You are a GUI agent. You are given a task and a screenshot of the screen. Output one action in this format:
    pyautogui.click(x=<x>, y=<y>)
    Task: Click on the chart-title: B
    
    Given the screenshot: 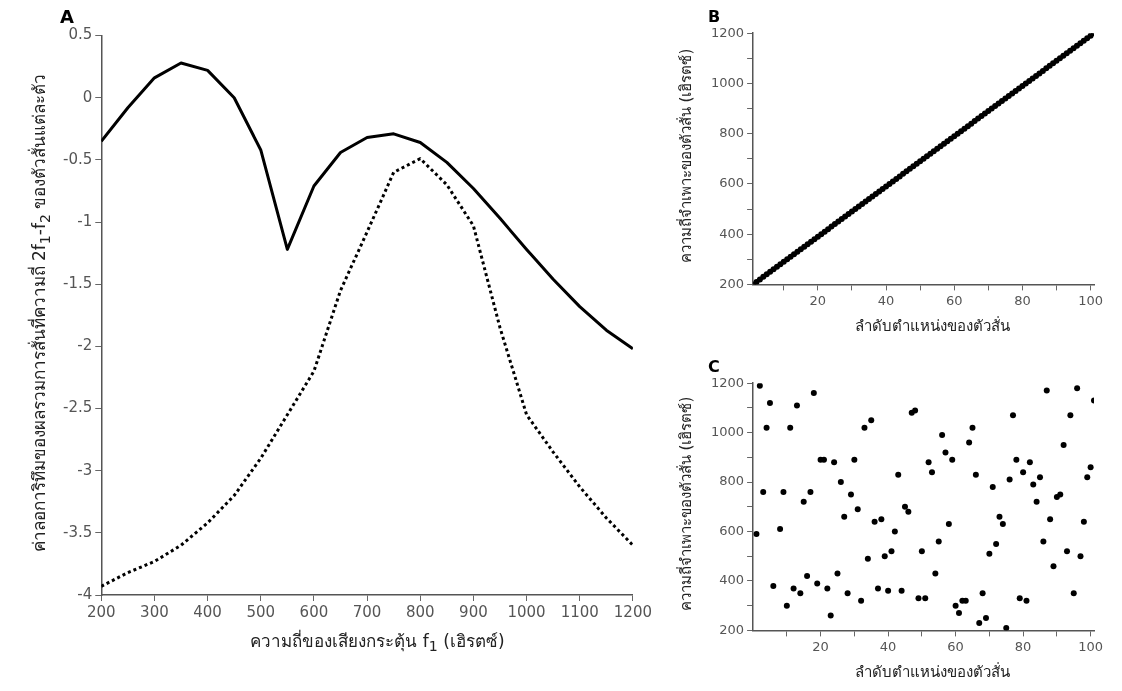 What is the action you would take?
    pyautogui.click(x=714, y=16)
    